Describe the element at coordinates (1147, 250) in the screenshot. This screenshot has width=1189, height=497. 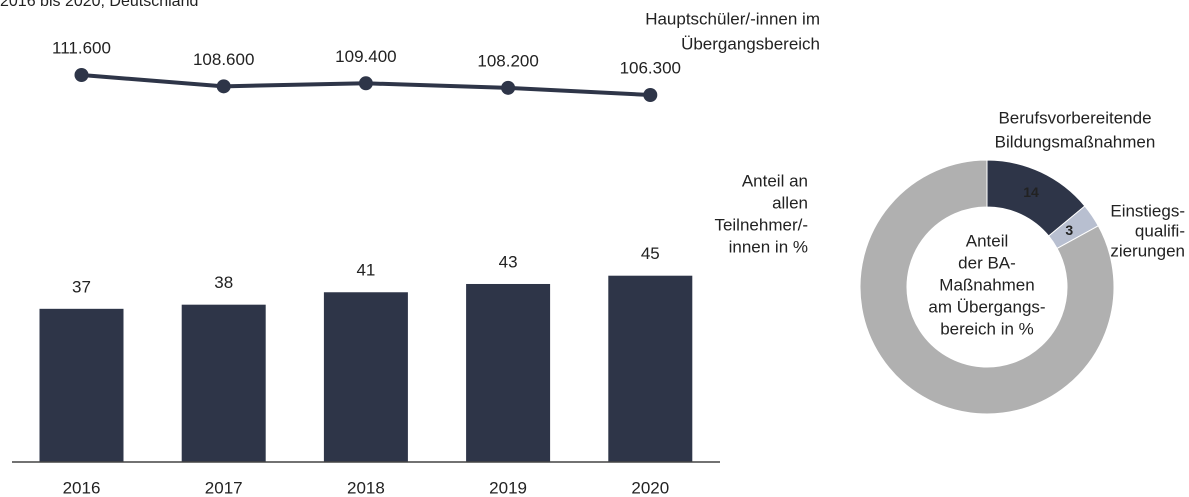
I see `legend-label: zierungen` at that location.